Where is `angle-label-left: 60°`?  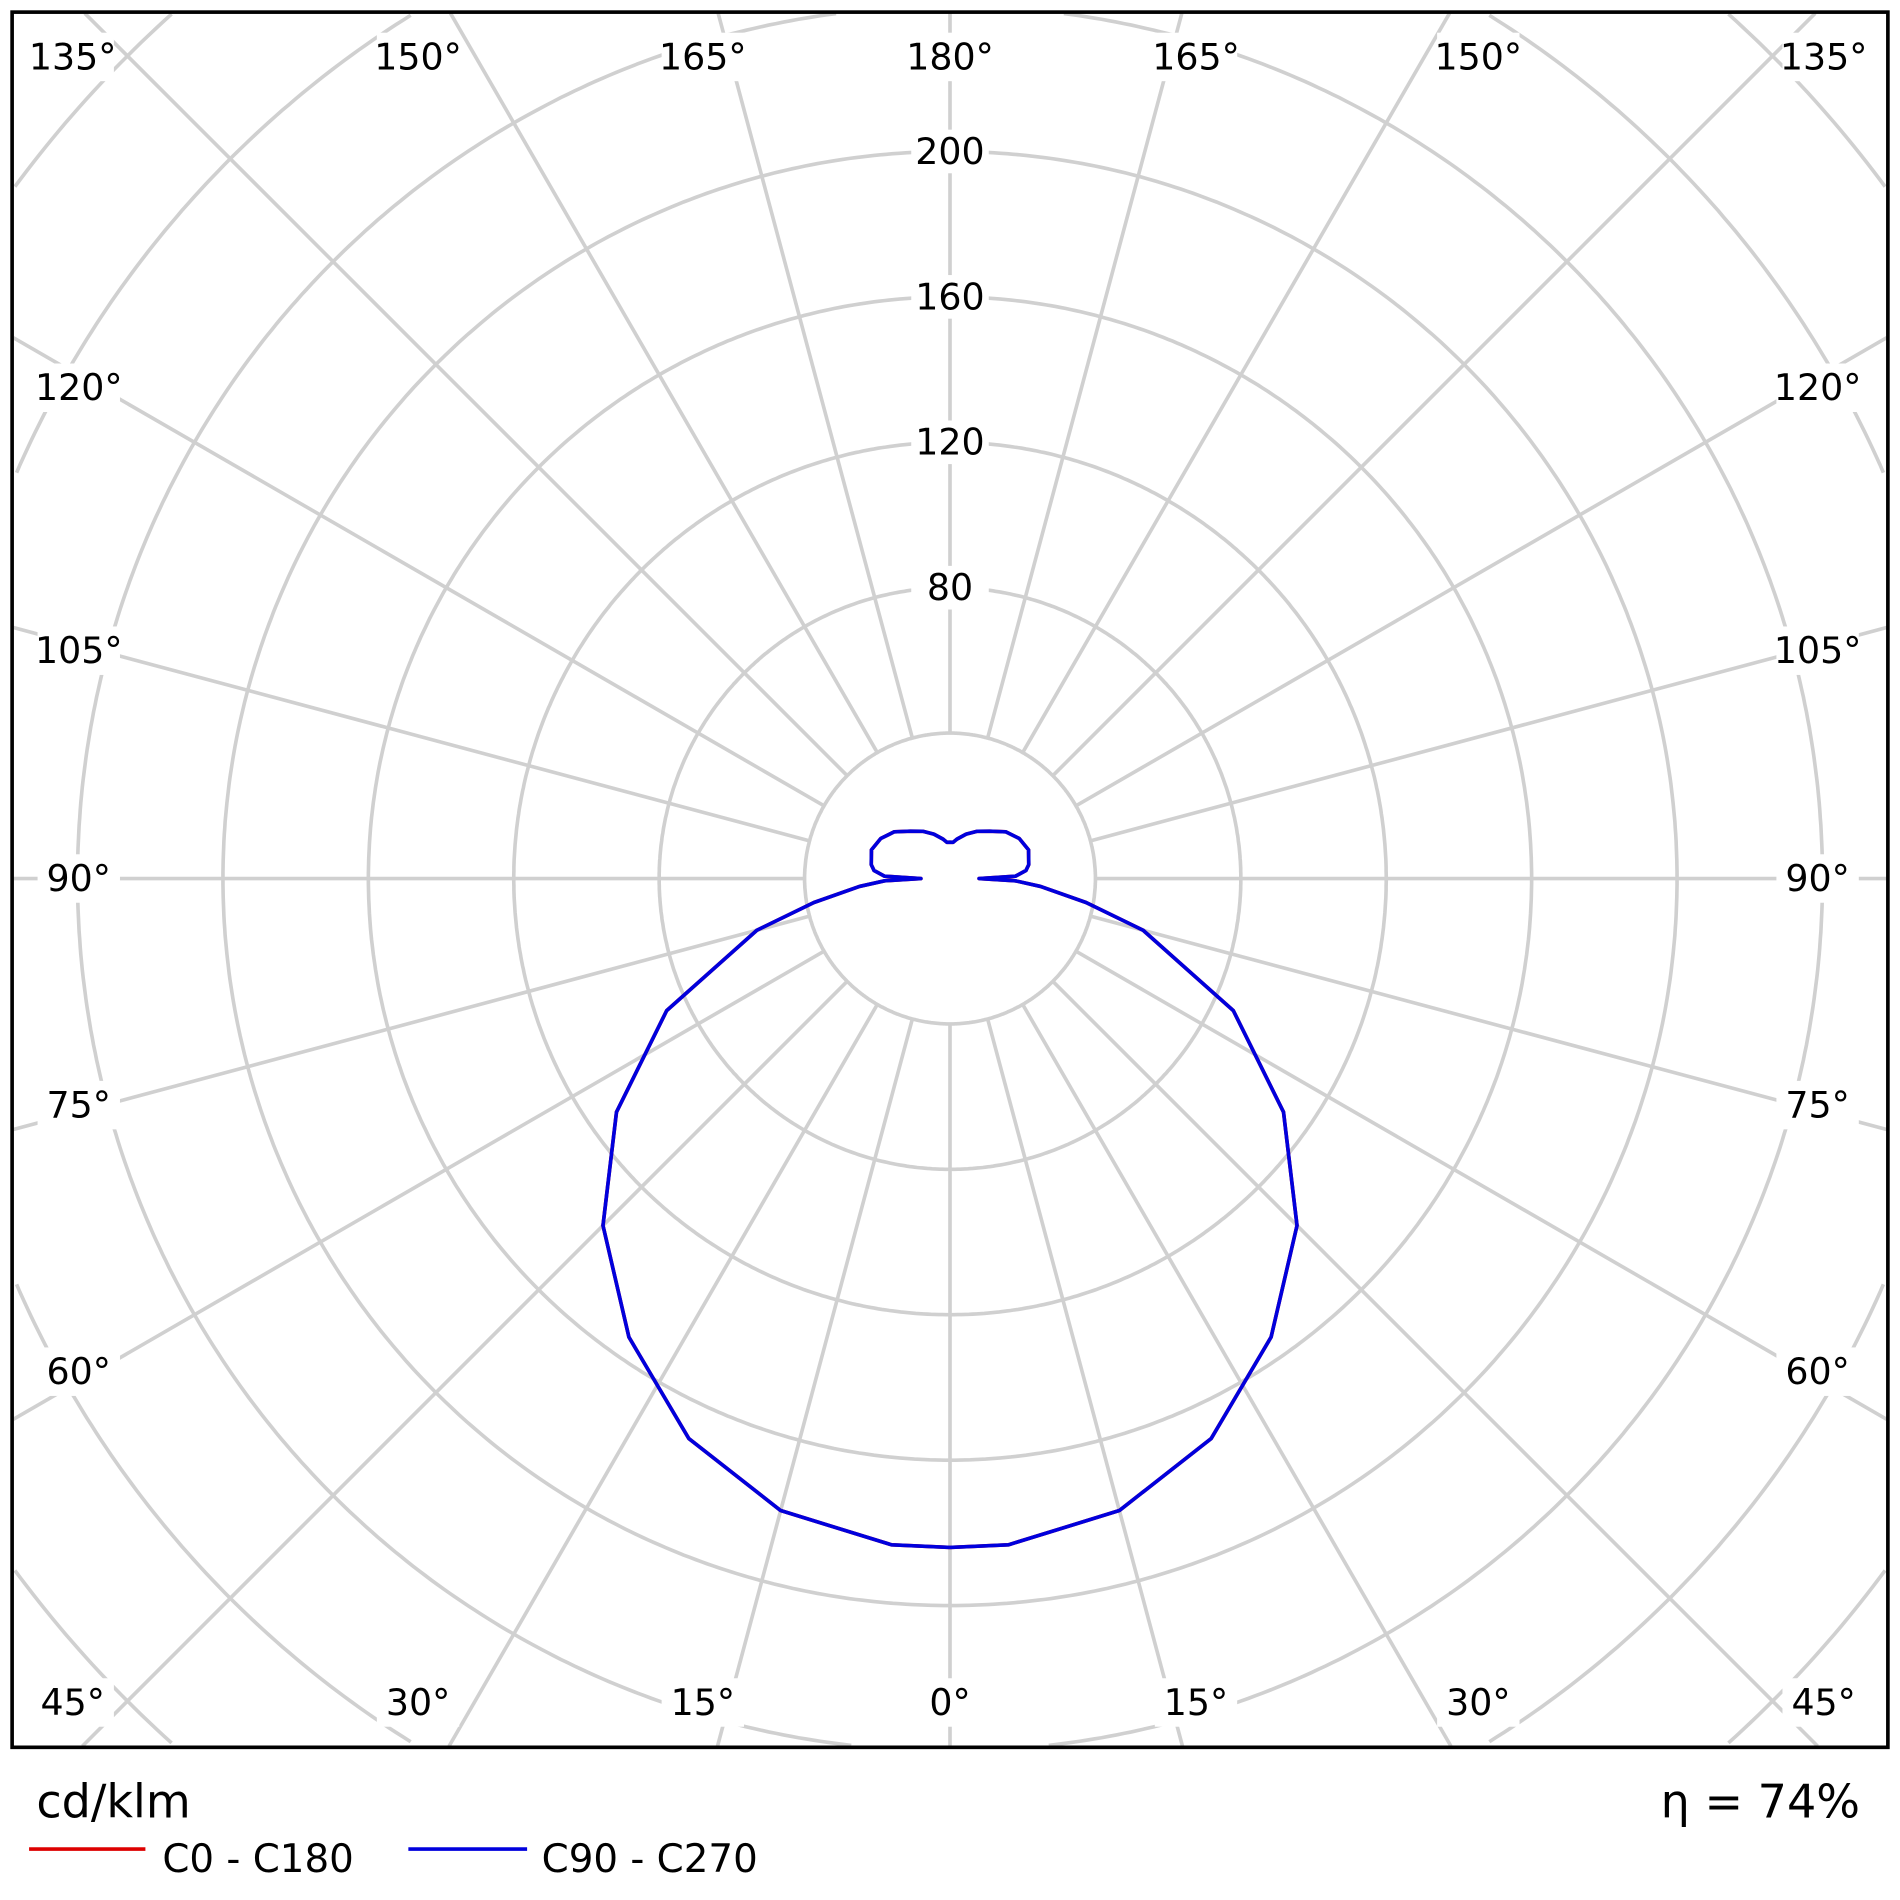
angle-label-left: 60° is located at coordinates (79, 1371).